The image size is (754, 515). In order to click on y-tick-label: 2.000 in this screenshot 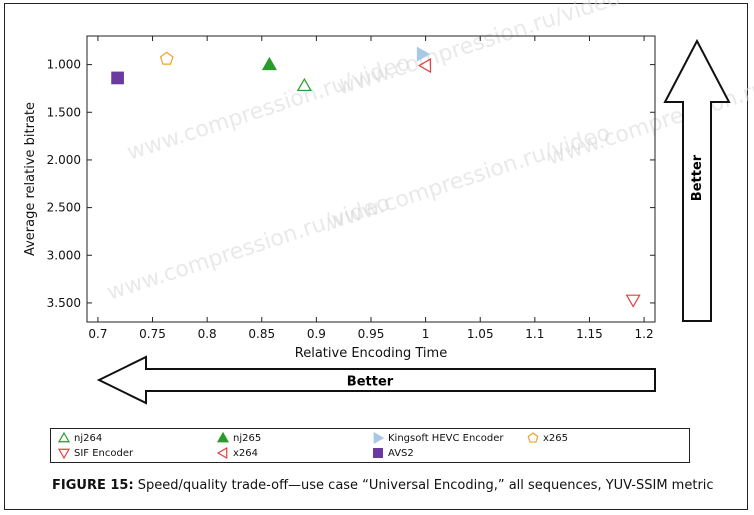, I will do `click(64, 160)`.